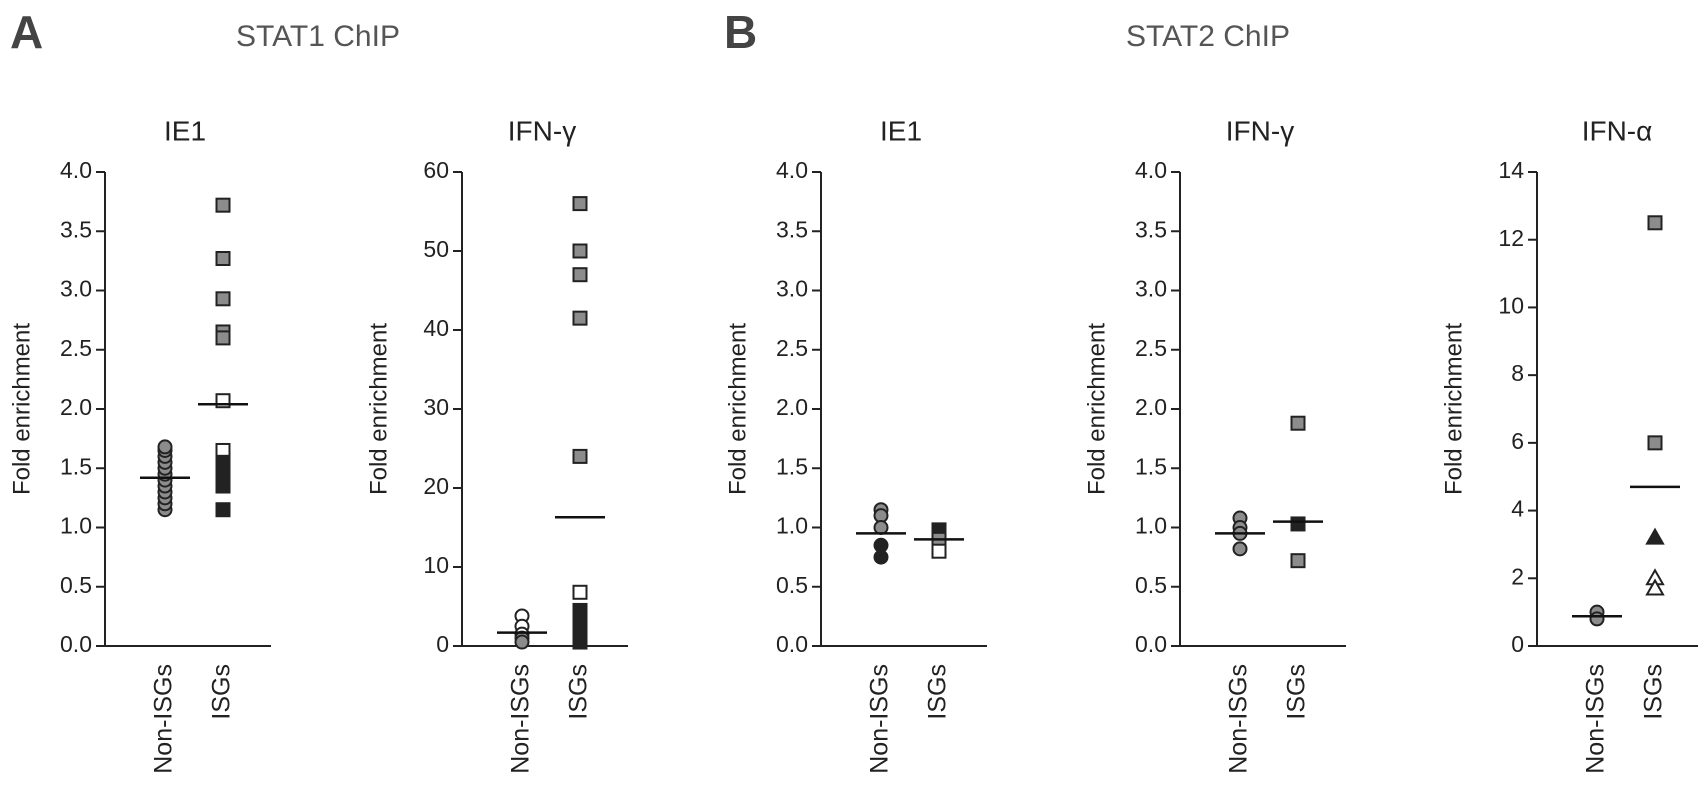 Image resolution: width=1698 pixels, height=800 pixels. Describe the element at coordinates (436, 328) in the screenshot. I see `y-tick-label: 40` at that location.